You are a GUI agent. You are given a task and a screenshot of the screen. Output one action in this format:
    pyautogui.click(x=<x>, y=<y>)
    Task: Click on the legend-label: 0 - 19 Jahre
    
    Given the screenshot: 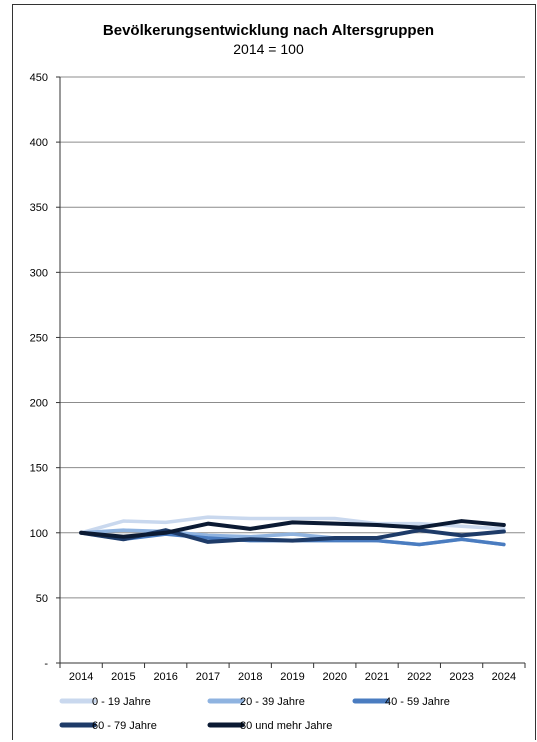 What is the action you would take?
    pyautogui.click(x=121, y=702)
    